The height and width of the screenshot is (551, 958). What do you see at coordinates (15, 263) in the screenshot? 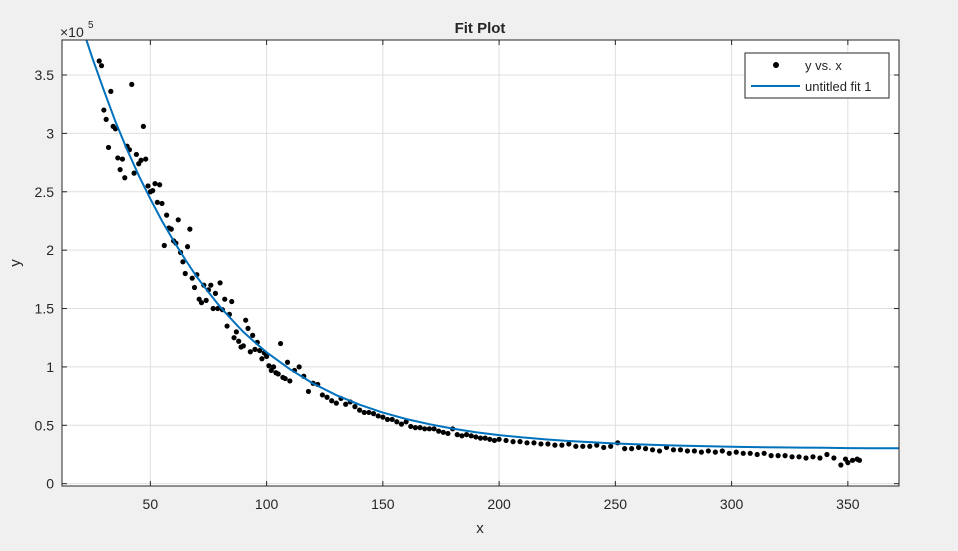
I see `y-axis-label: y` at bounding box center [15, 263].